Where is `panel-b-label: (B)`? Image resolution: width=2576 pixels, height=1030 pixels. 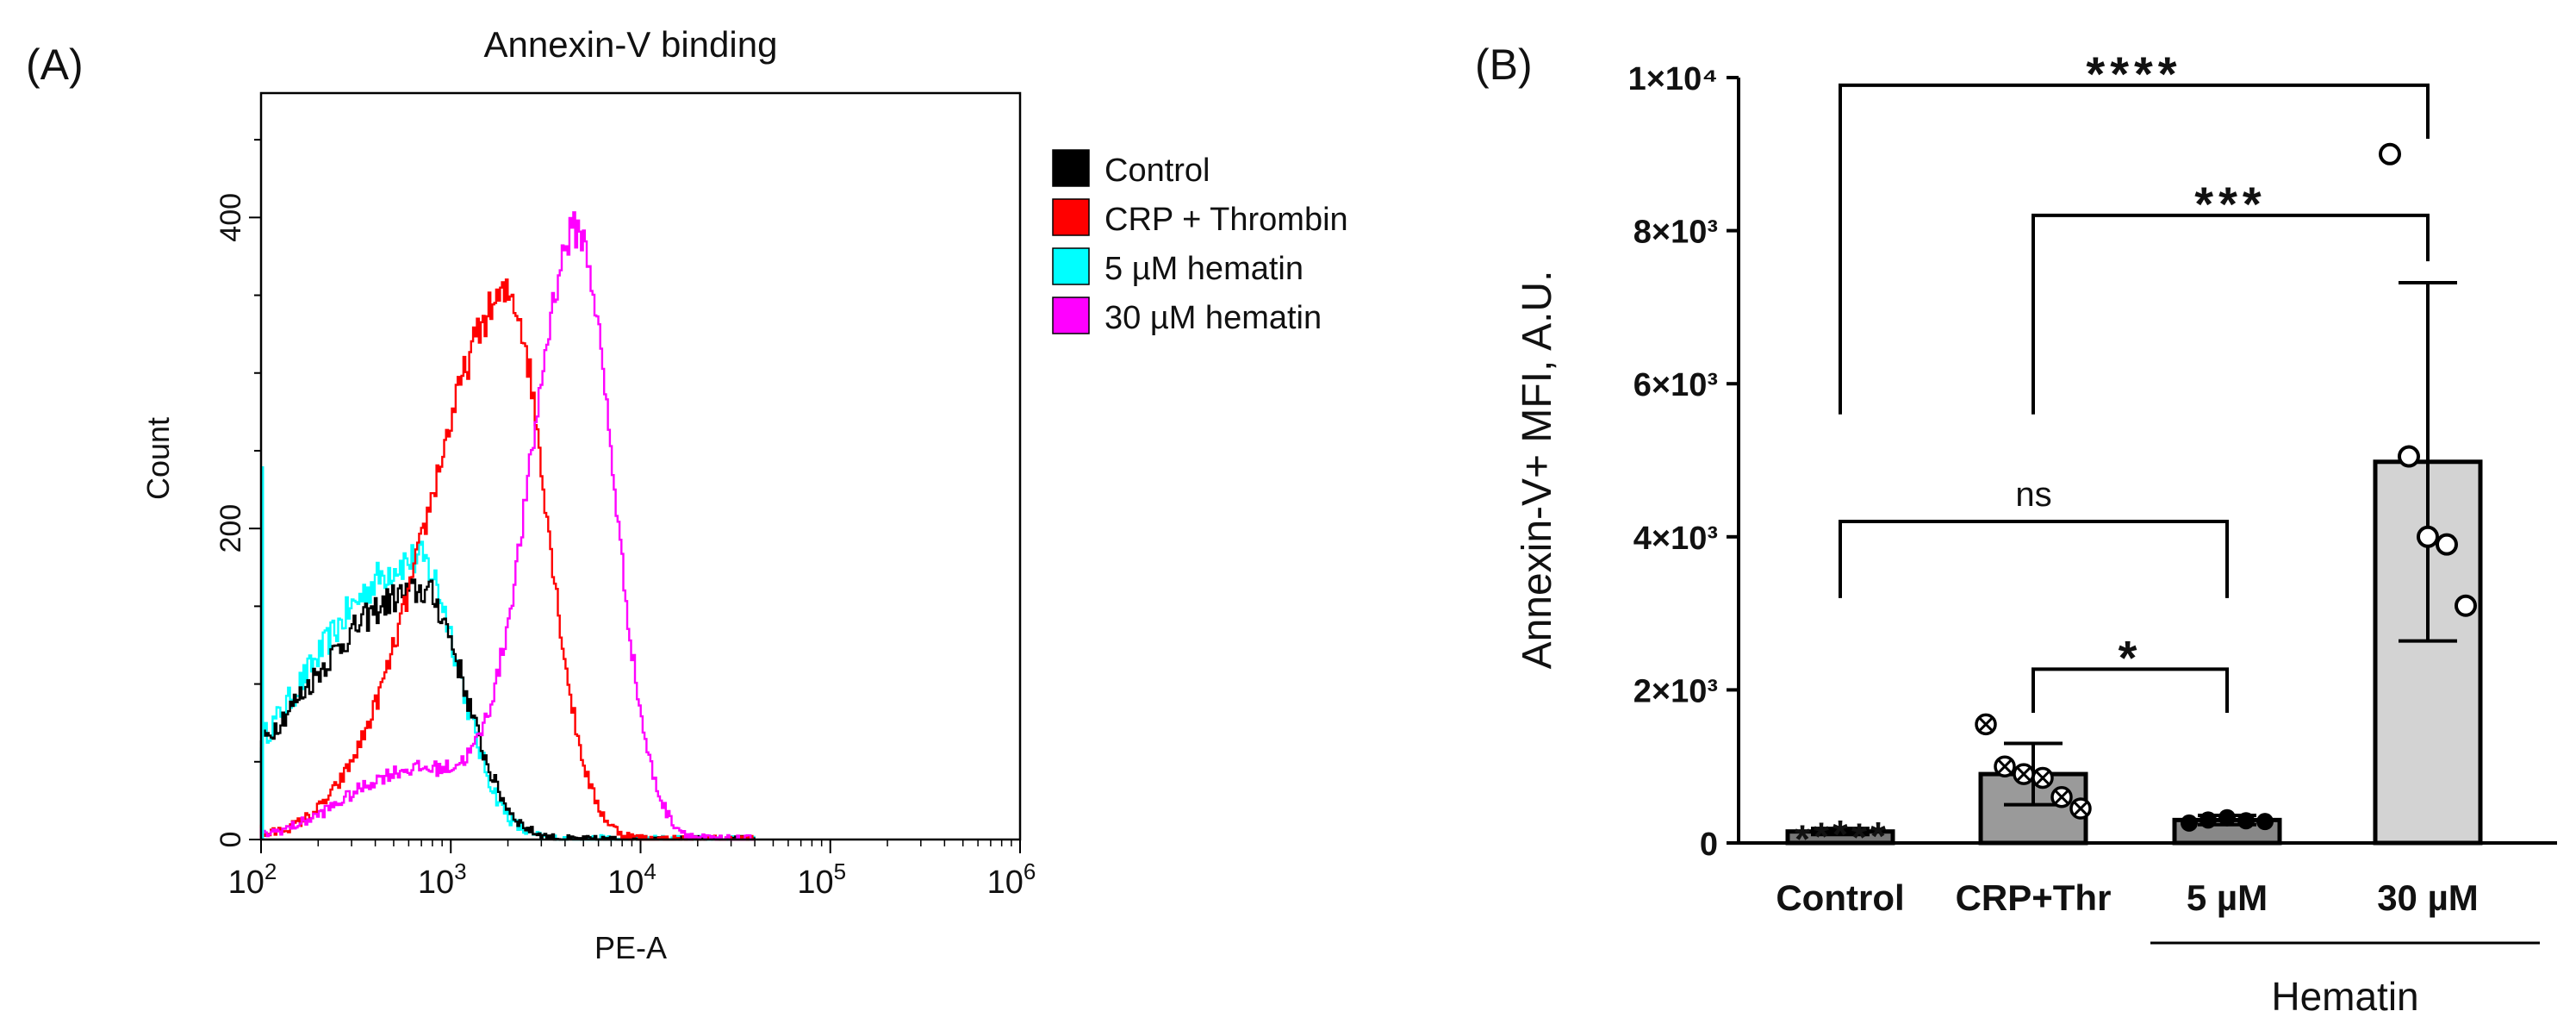 panel-b-label: (B) is located at coordinates (1504, 65).